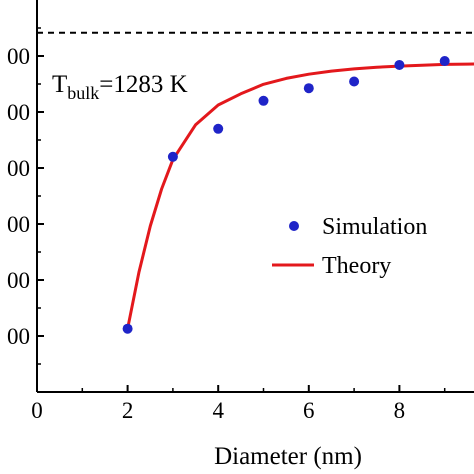 The width and height of the screenshot is (474, 474). Describe the element at coordinates (18, 336) in the screenshot. I see `y-tick-label-0: 00` at that location.